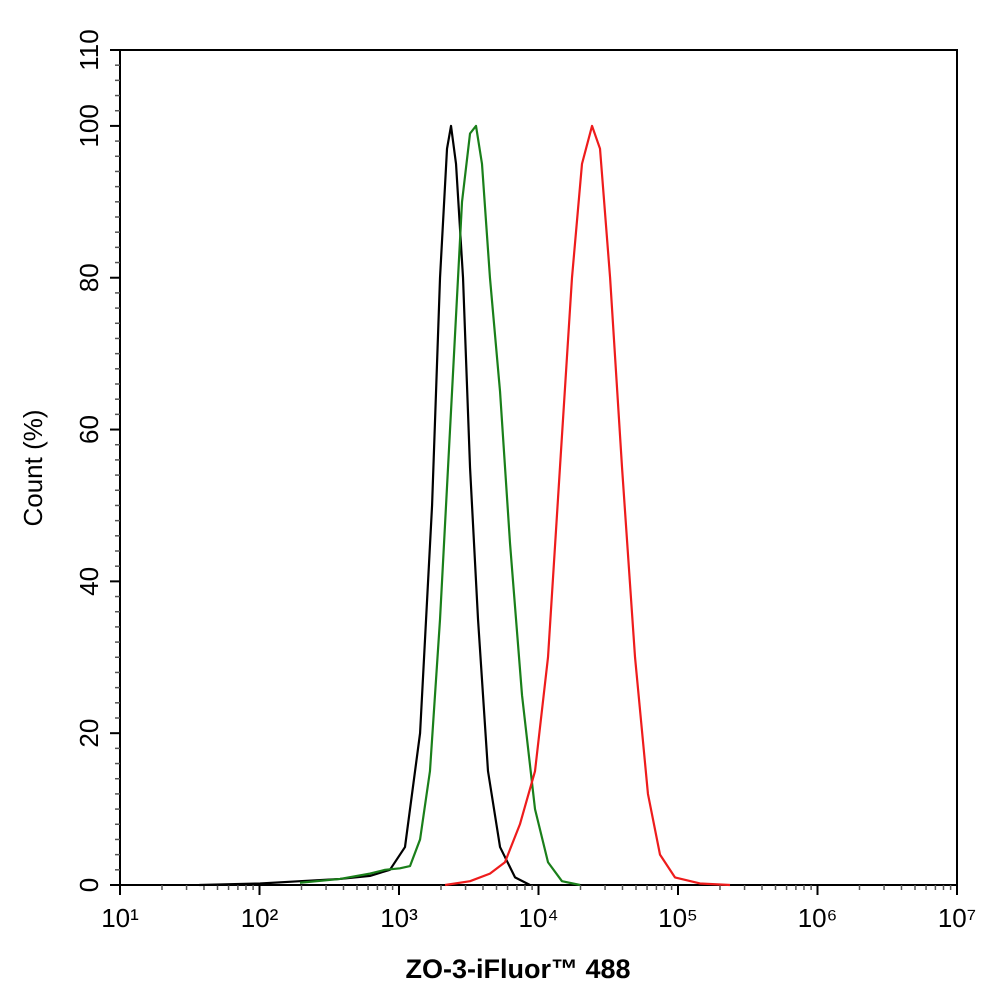 The width and height of the screenshot is (994, 1002). Describe the element at coordinates (538, 918) in the screenshot. I see `x-tick-label: 10⁴` at that location.